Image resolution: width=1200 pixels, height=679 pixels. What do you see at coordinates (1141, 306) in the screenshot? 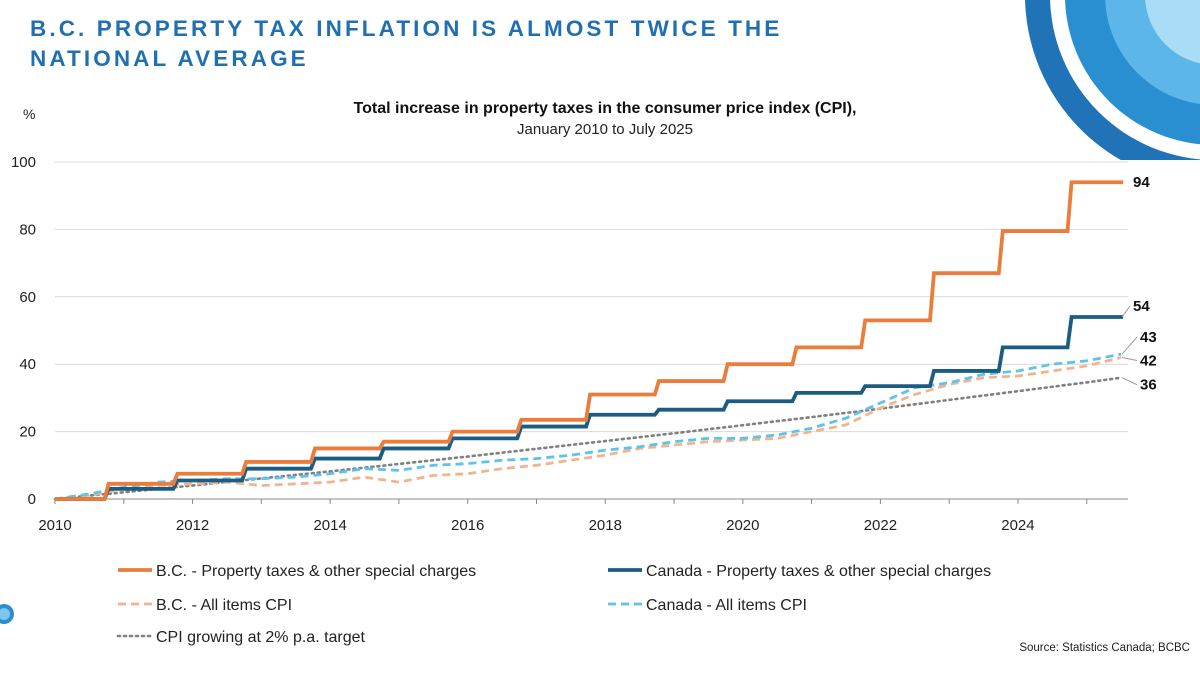
I see `series-end-label: 54` at bounding box center [1141, 306].